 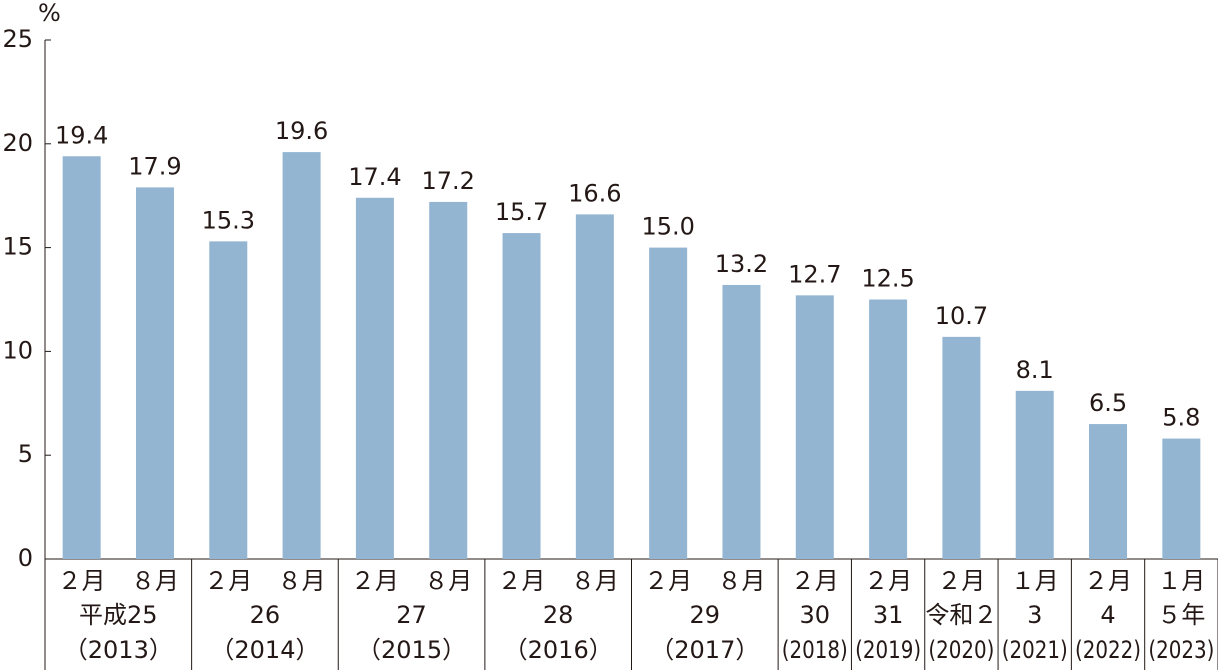 What do you see at coordinates (1034, 615) in the screenshot?
I see `x-group-label: 3` at bounding box center [1034, 615].